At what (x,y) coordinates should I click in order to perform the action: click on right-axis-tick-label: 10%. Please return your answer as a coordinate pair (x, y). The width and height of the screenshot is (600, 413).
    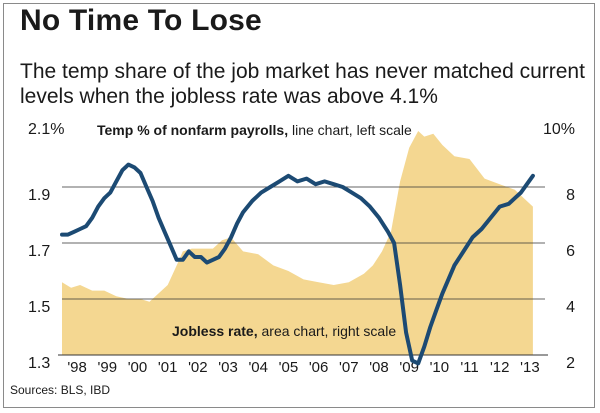
    Looking at the image, I should click on (559, 129).